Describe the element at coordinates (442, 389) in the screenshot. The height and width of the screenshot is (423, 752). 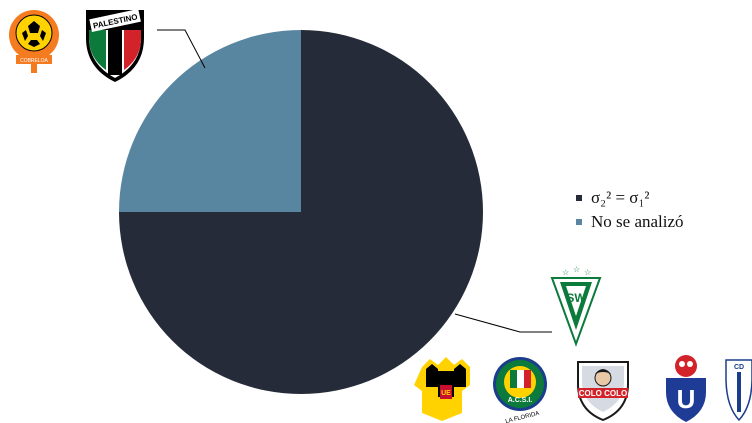
I see `club-logo-union-espanola: UE` at that location.